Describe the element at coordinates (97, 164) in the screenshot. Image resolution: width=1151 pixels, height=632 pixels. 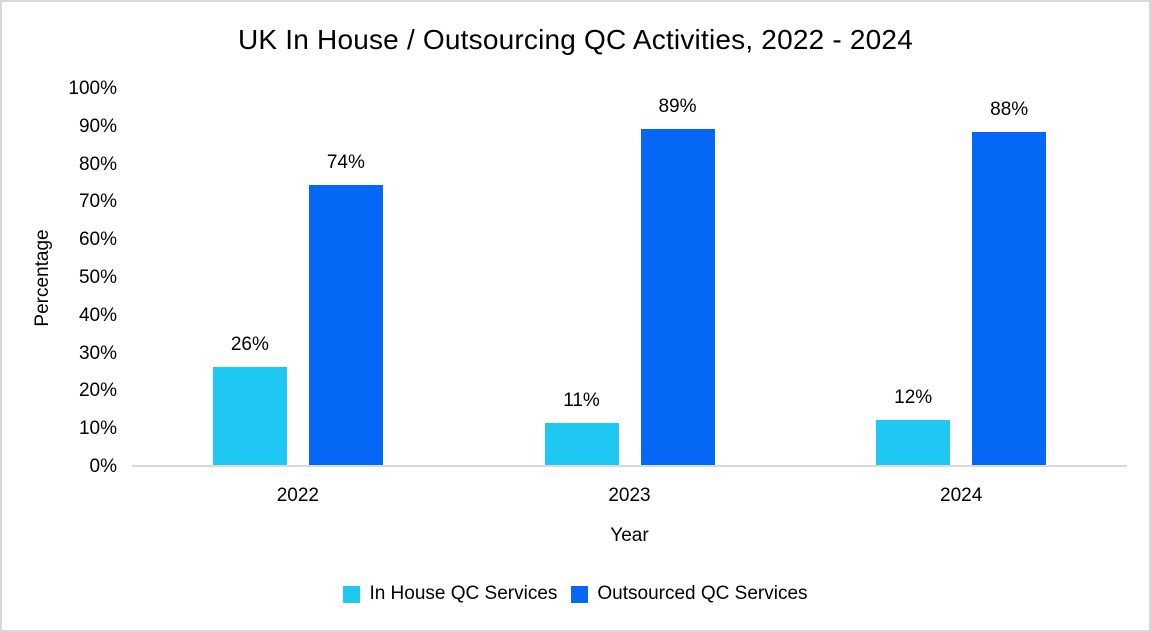
I see `y-axis-tick-label: 80%` at that location.